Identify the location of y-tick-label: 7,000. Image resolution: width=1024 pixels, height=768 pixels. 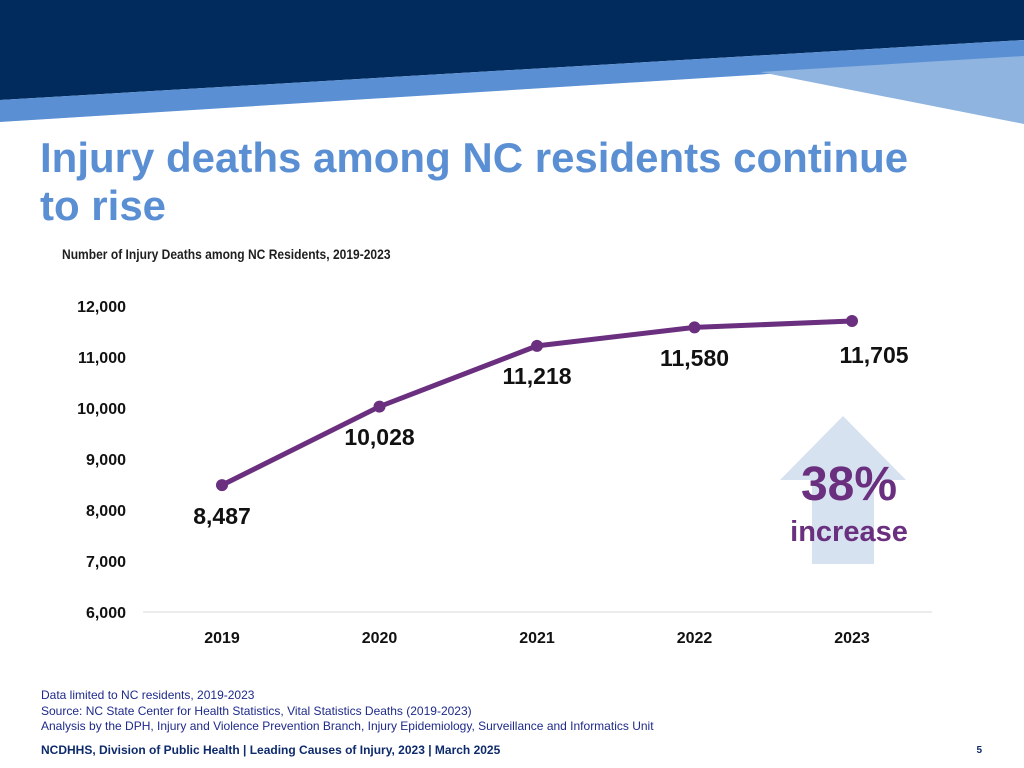
(106, 562).